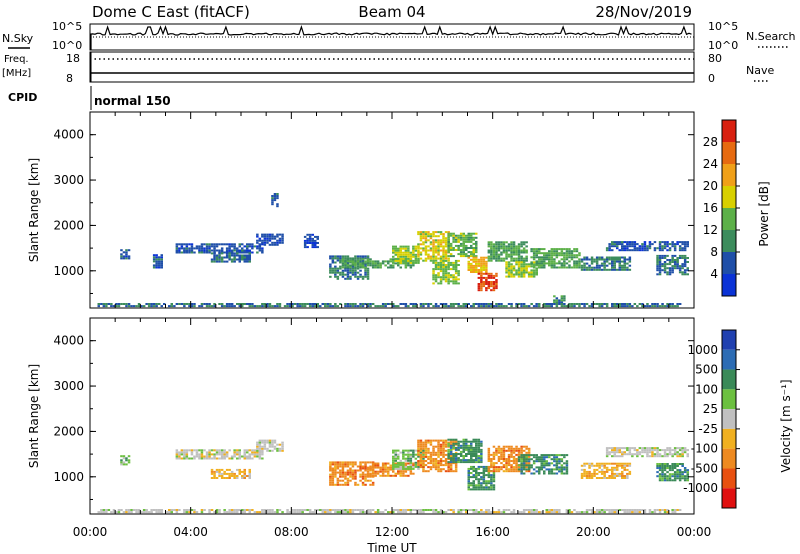  Describe the element at coordinates (68, 386) in the screenshot. I see `y-tick-label: 3000` at that location.